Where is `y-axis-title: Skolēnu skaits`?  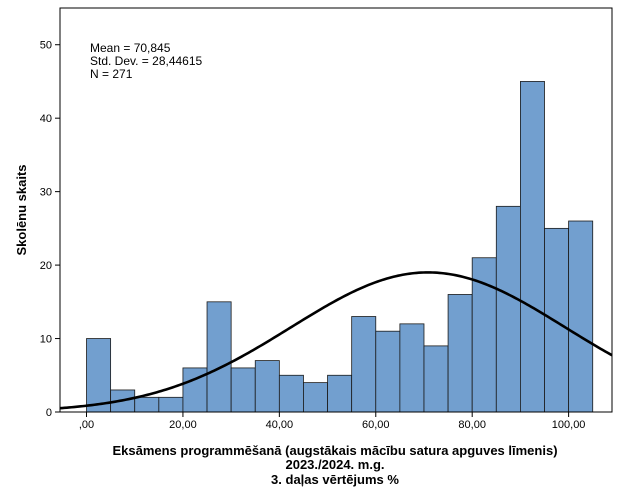
y-axis-title: Skolēnu skaits is located at coordinates (21, 209).